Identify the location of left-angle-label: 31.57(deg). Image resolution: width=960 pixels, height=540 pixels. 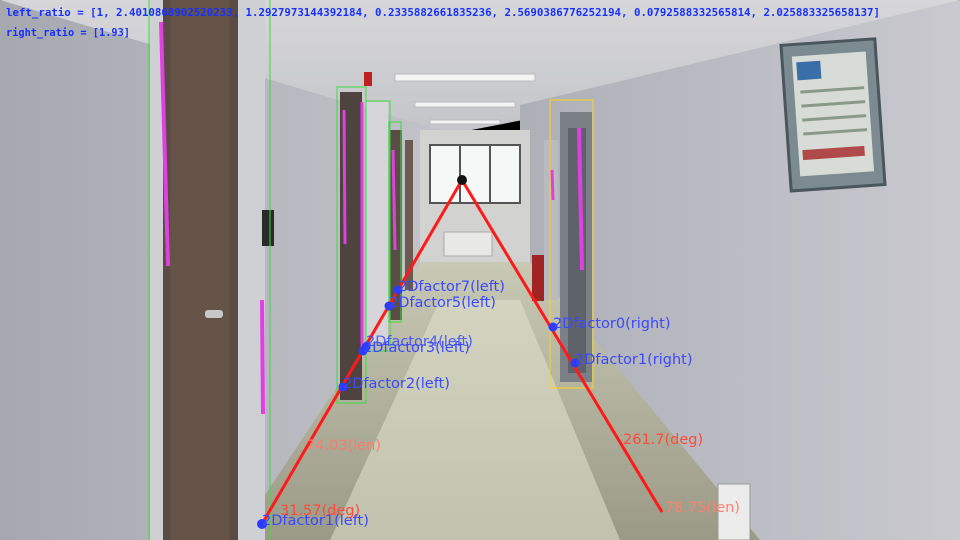
(320, 511).